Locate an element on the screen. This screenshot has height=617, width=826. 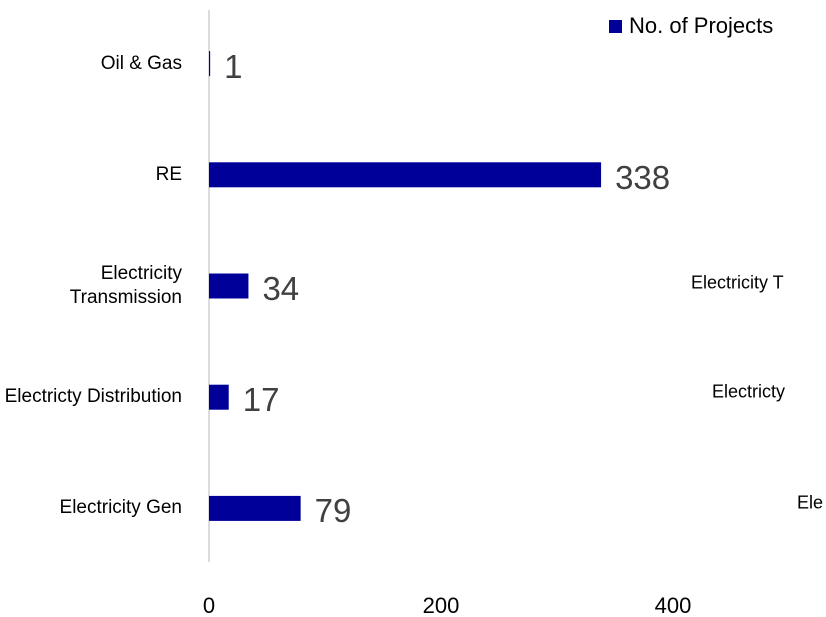
y-tick-label: Oil & Gas is located at coordinates (141, 63).